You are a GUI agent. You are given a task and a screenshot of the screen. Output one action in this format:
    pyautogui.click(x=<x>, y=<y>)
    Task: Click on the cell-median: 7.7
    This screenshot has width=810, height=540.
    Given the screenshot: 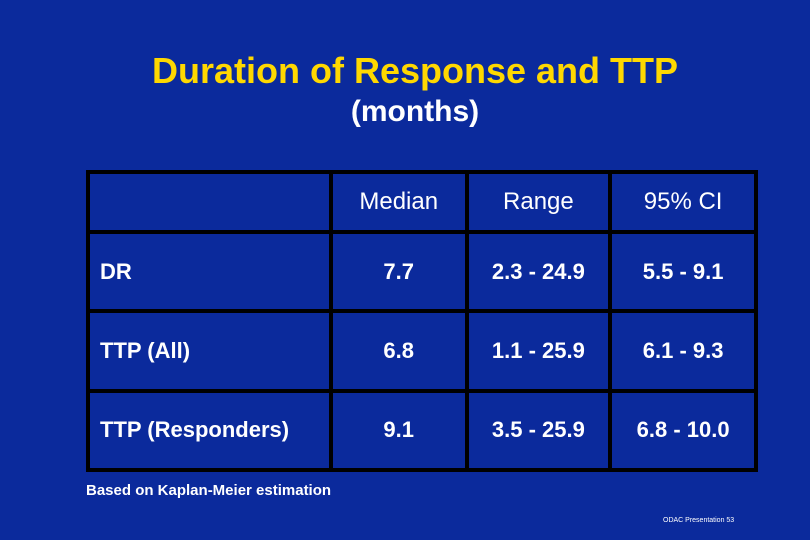 What is the action you would take?
    pyautogui.click(x=398, y=272)
    